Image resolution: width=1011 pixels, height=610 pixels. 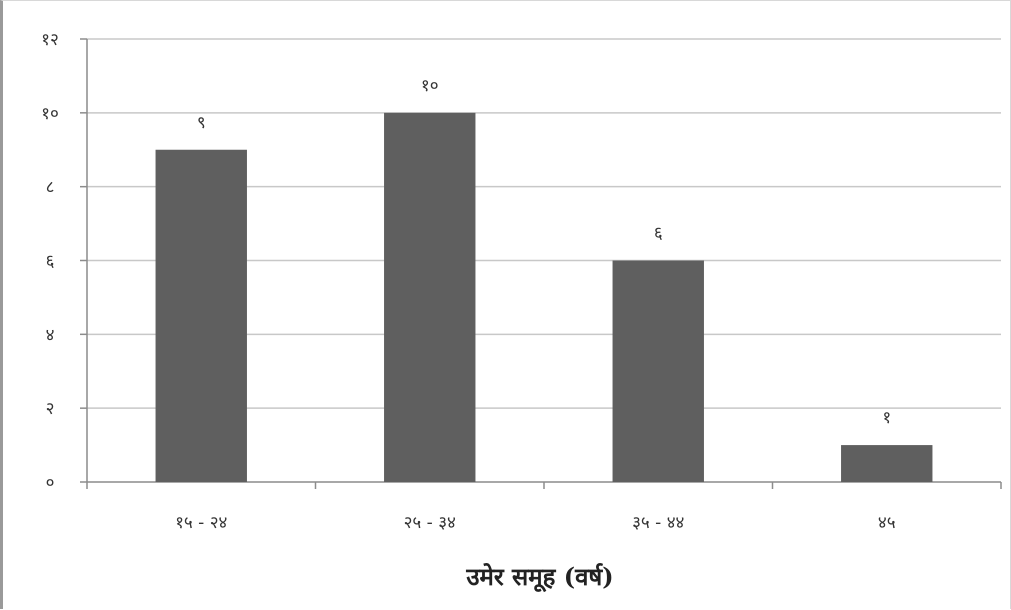 I want to click on x-tick-label: ३५ - ४४, so click(x=658, y=523).